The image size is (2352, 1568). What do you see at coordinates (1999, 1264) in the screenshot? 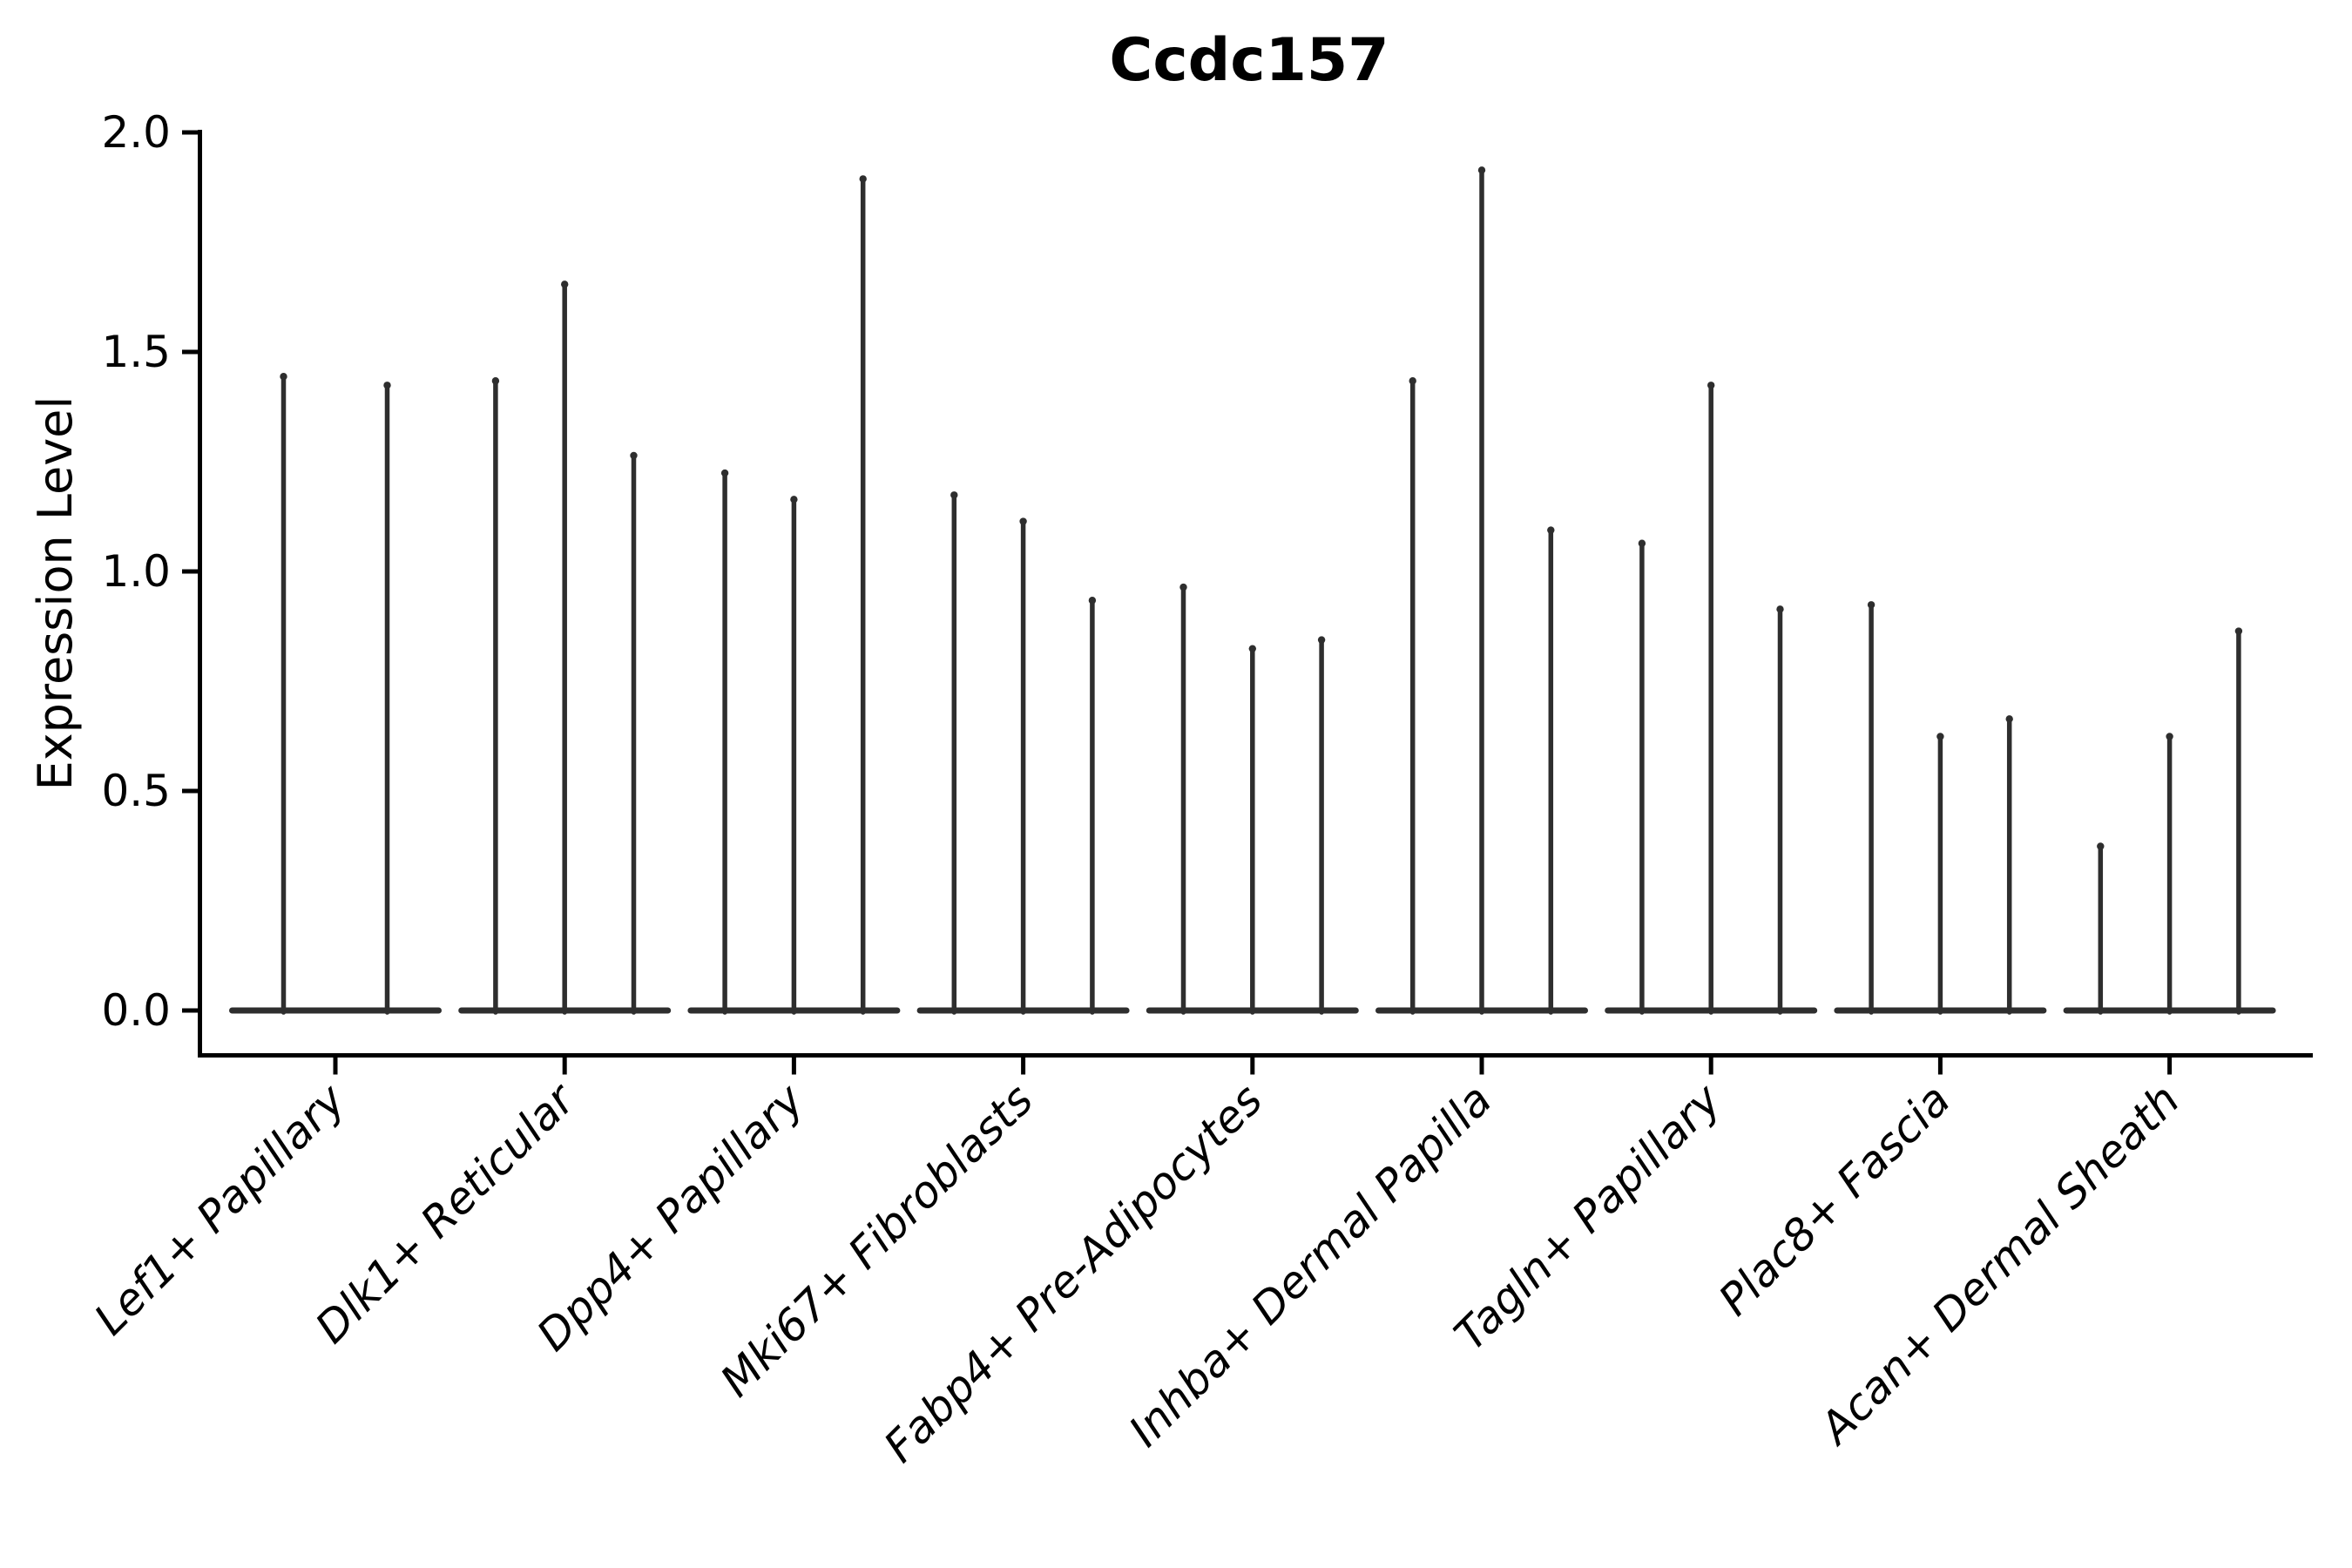
I see `x-tick-label: Acan+ Dermal Sheath` at bounding box center [1999, 1264].